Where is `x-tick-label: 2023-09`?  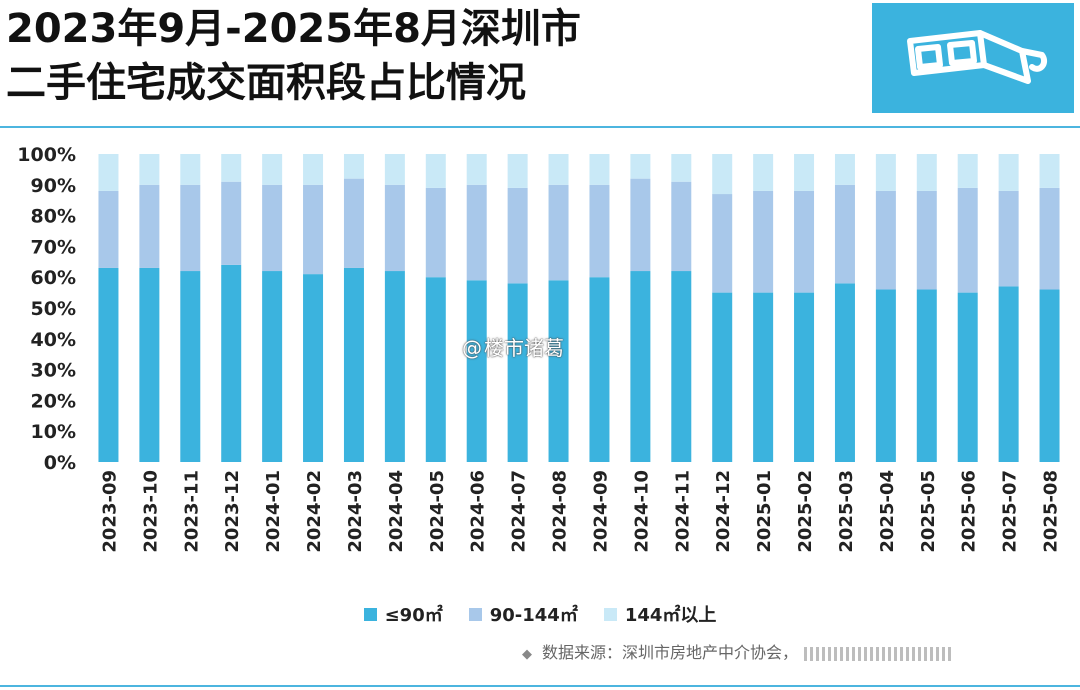 x-tick-label: 2023-09 is located at coordinates (109, 511).